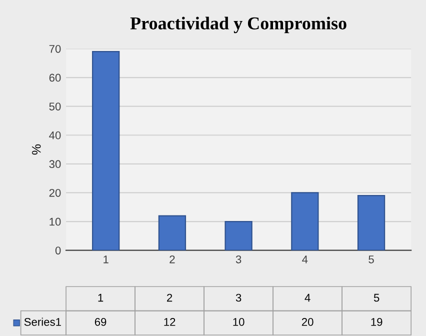 The height and width of the screenshot is (336, 426). Describe the element at coordinates (101, 298) in the screenshot. I see `category-label: 1` at that location.